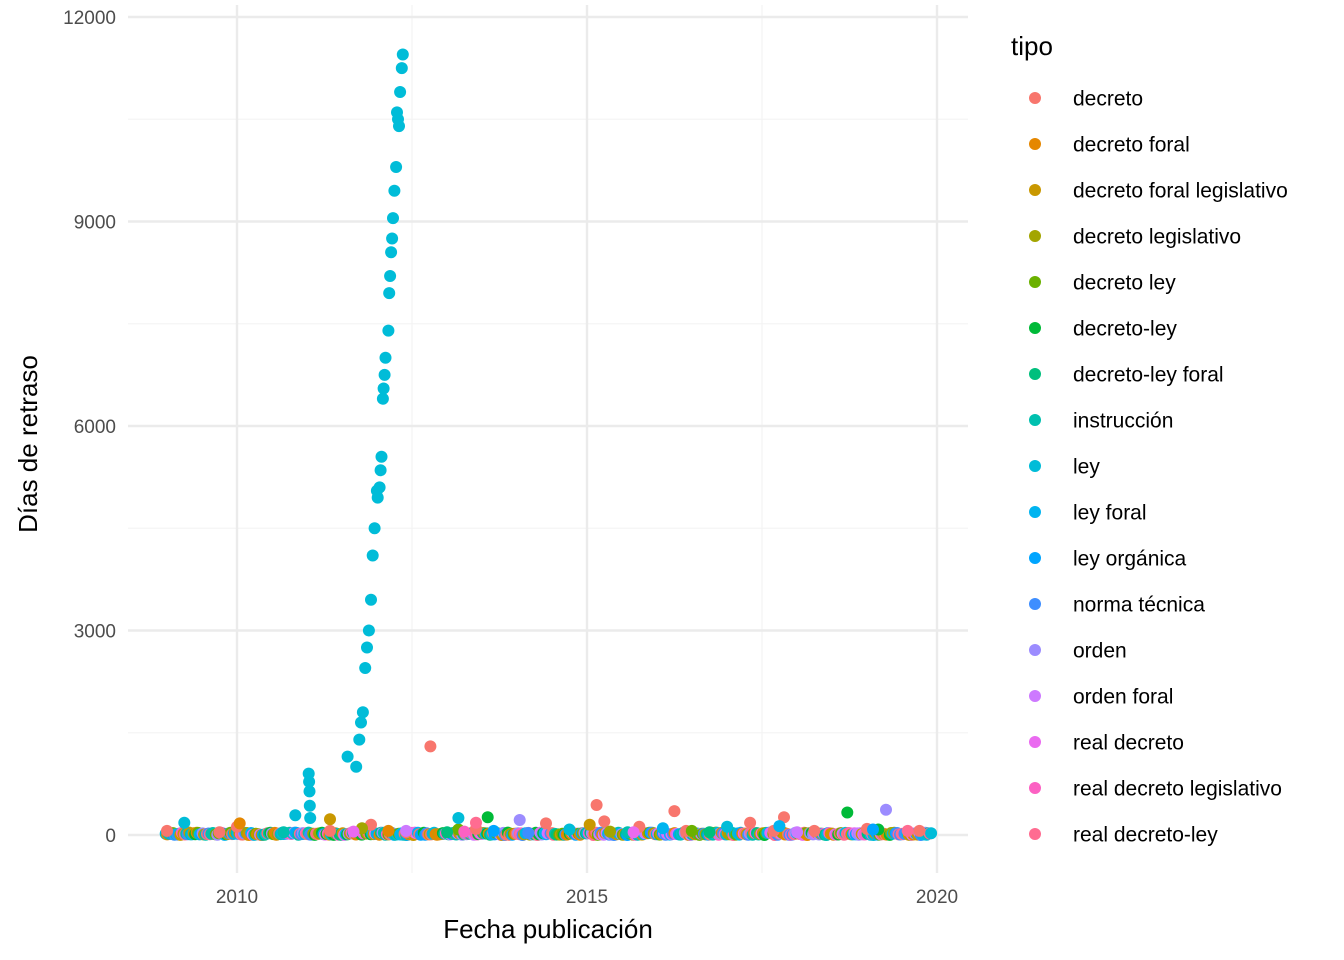  I want to click on legend-label: decreto-ley foral, so click(1148, 375).